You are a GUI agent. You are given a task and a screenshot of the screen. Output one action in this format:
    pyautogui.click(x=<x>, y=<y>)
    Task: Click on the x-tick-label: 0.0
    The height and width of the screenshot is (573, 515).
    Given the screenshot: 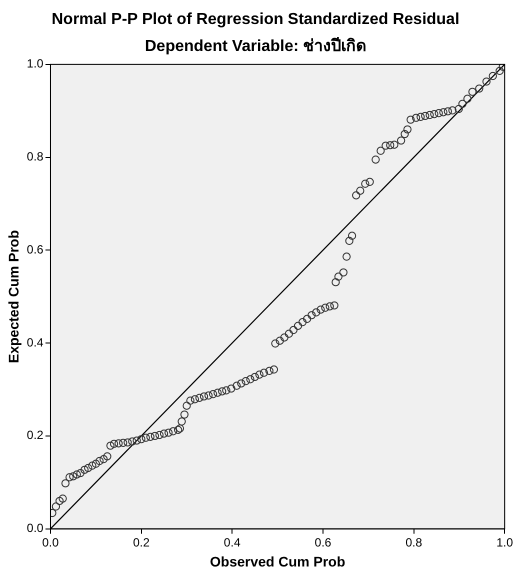 What is the action you would take?
    pyautogui.click(x=51, y=542)
    